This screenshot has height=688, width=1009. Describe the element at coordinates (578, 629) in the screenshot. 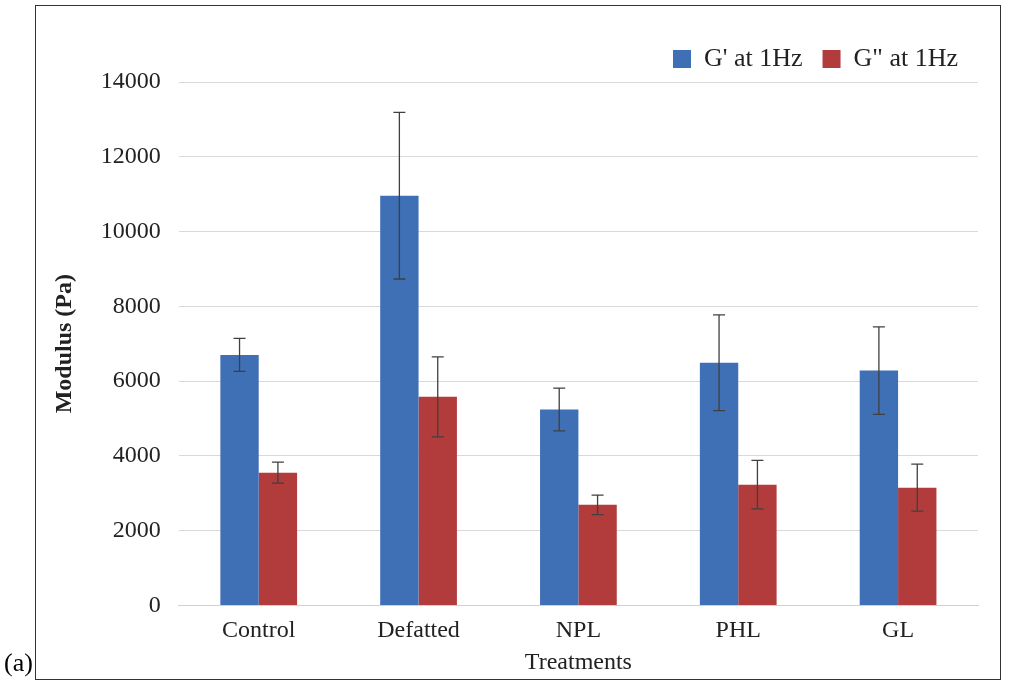

I see `x-tick-label: NPL` at that location.